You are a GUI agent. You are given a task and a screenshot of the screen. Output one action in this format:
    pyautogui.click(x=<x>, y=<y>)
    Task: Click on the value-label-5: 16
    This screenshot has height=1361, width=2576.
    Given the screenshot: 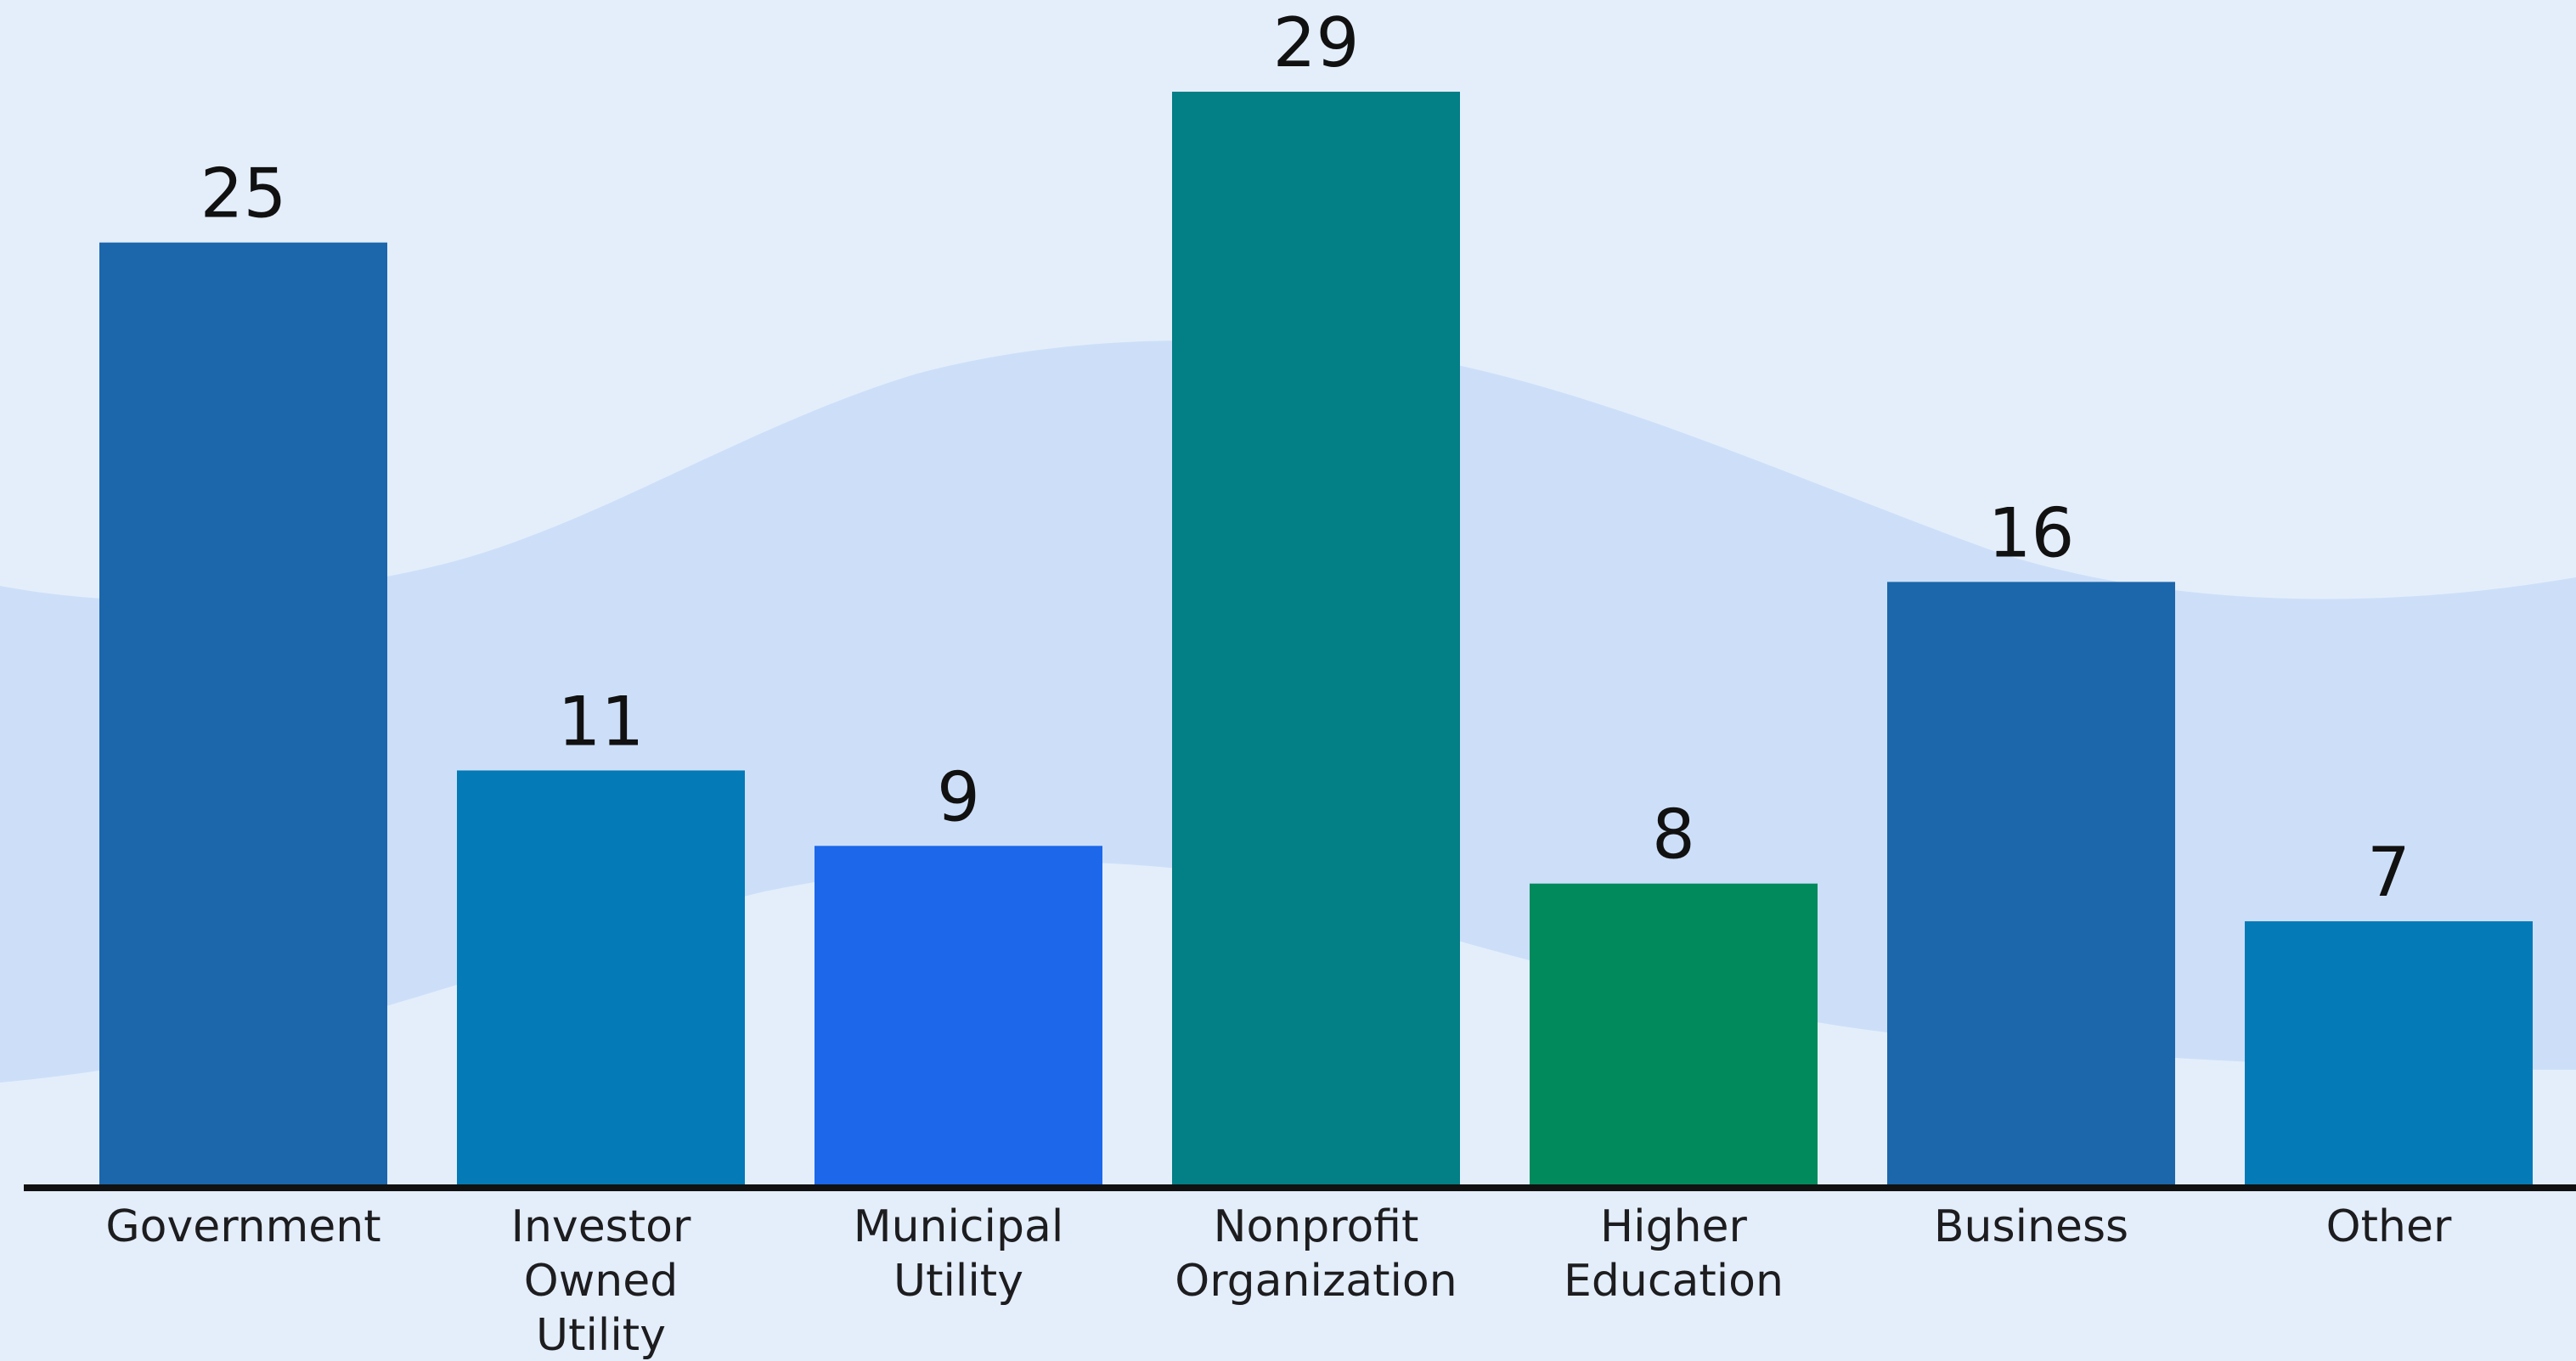 What is the action you would take?
    pyautogui.click(x=2031, y=532)
    